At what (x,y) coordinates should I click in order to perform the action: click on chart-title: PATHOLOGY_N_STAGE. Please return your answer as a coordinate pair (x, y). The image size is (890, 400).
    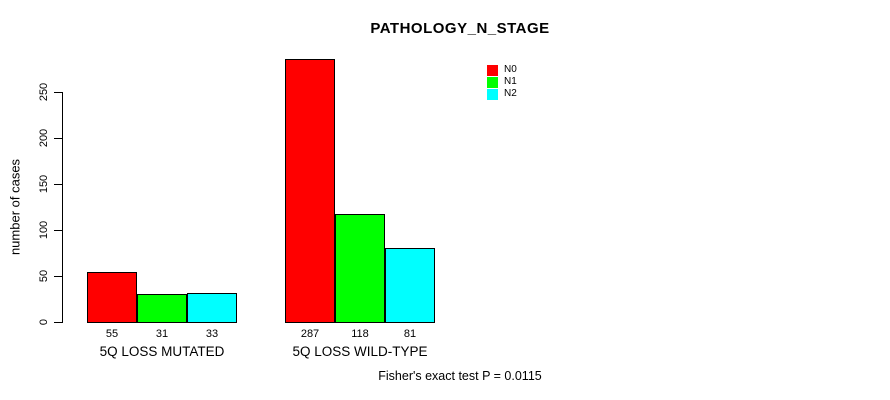
    Looking at the image, I should click on (460, 28).